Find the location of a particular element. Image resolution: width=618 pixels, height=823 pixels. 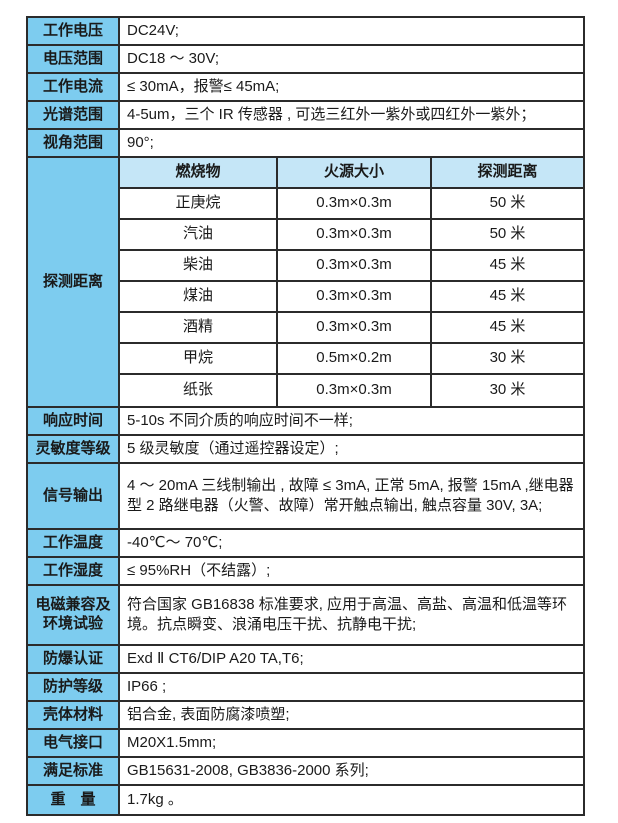

detection-cell: 甲烷 is located at coordinates (199, 359).